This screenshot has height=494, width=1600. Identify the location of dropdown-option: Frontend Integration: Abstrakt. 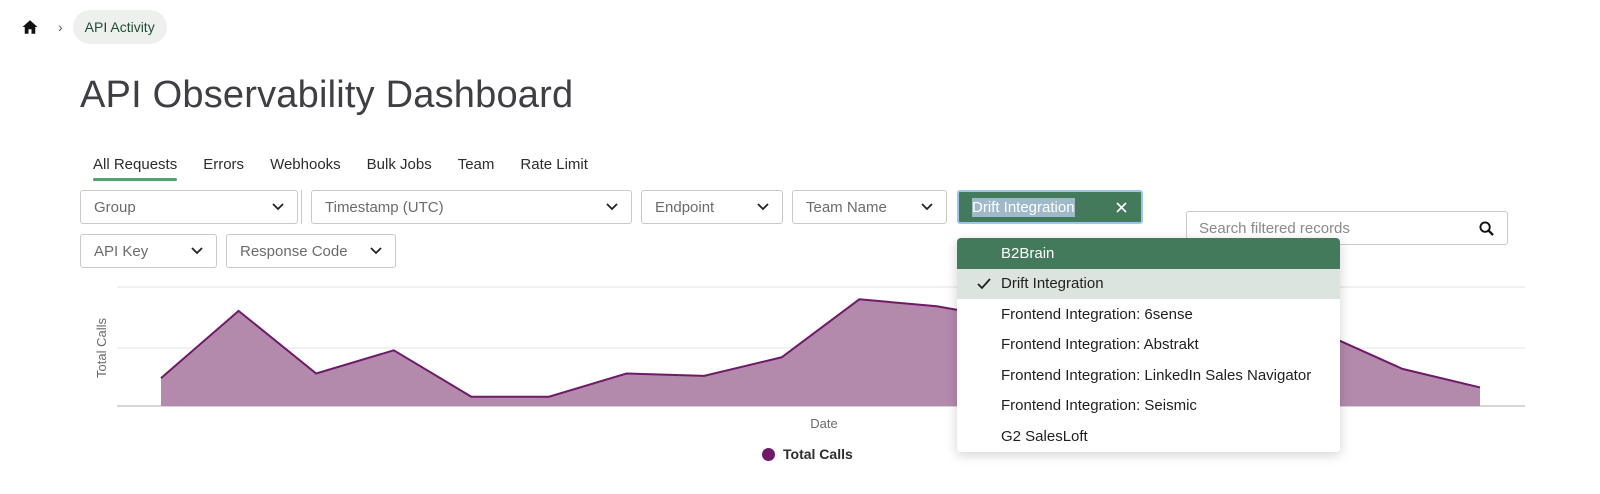
(1148, 345).